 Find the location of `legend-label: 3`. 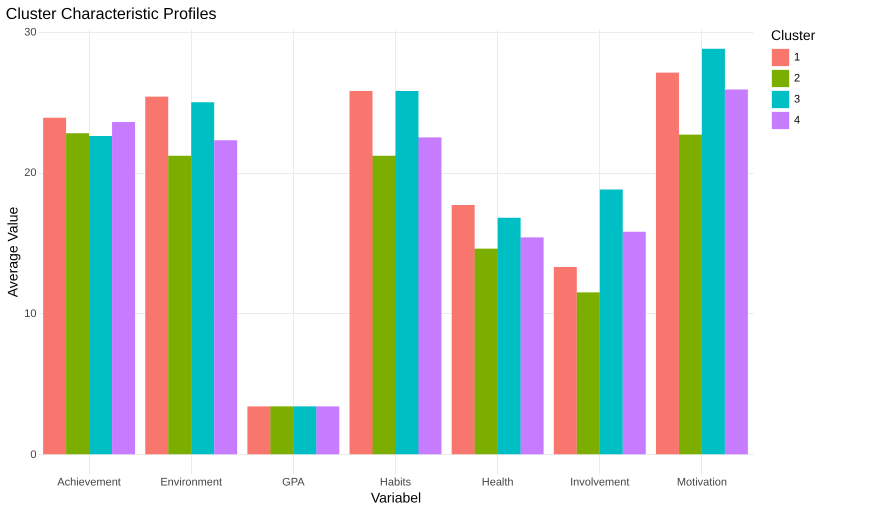

legend-label: 3 is located at coordinates (797, 100).